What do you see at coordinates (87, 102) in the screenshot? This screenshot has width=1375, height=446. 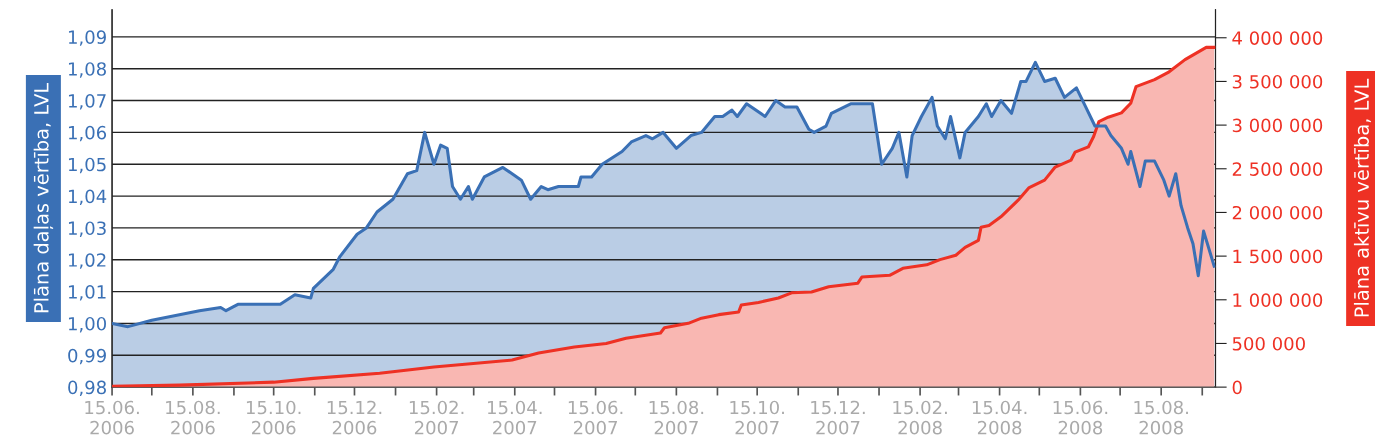 I see `y-tick-label: 1,07` at bounding box center [87, 102].